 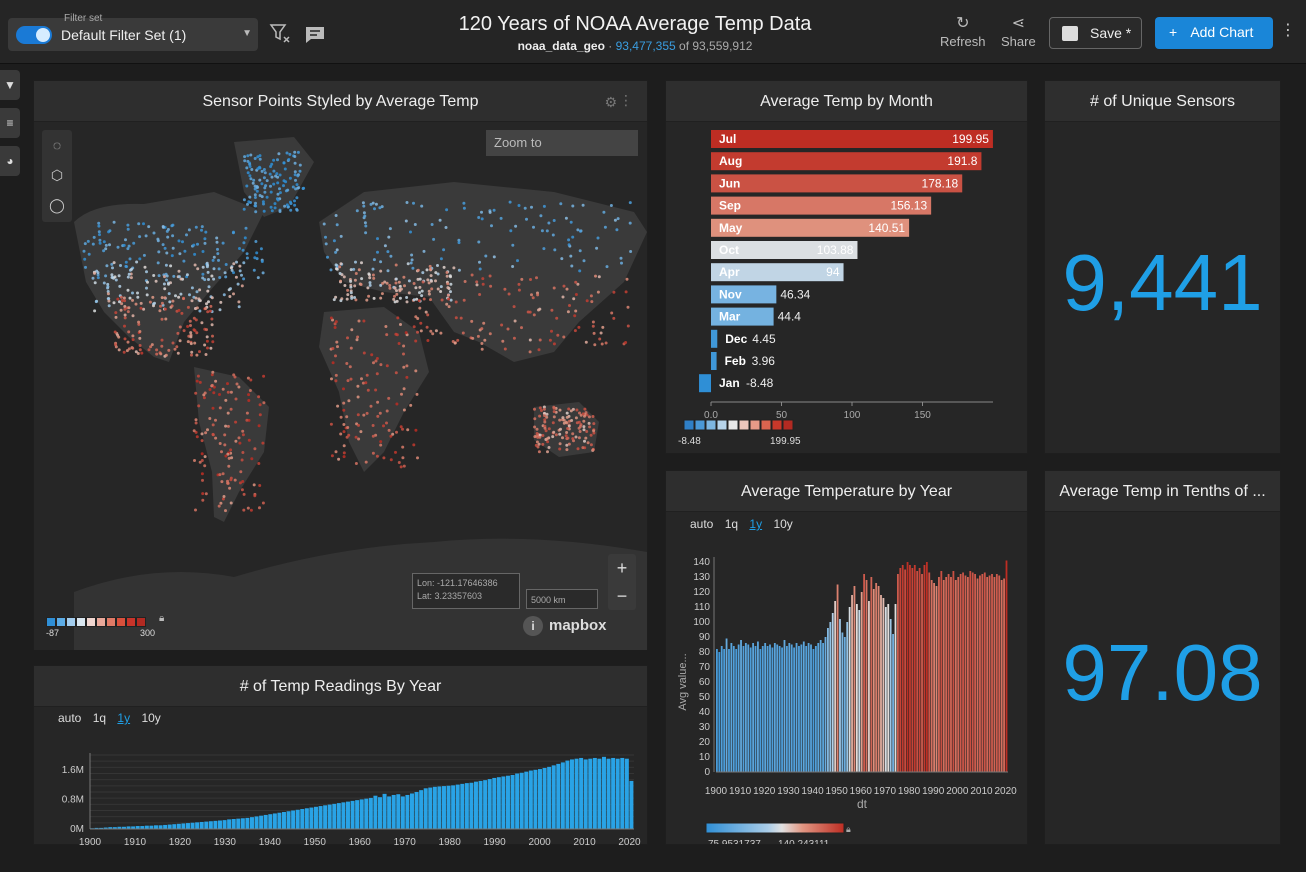 What do you see at coordinates (247, 33) in the screenshot?
I see `chevron-down-icon: ▼` at bounding box center [247, 33].